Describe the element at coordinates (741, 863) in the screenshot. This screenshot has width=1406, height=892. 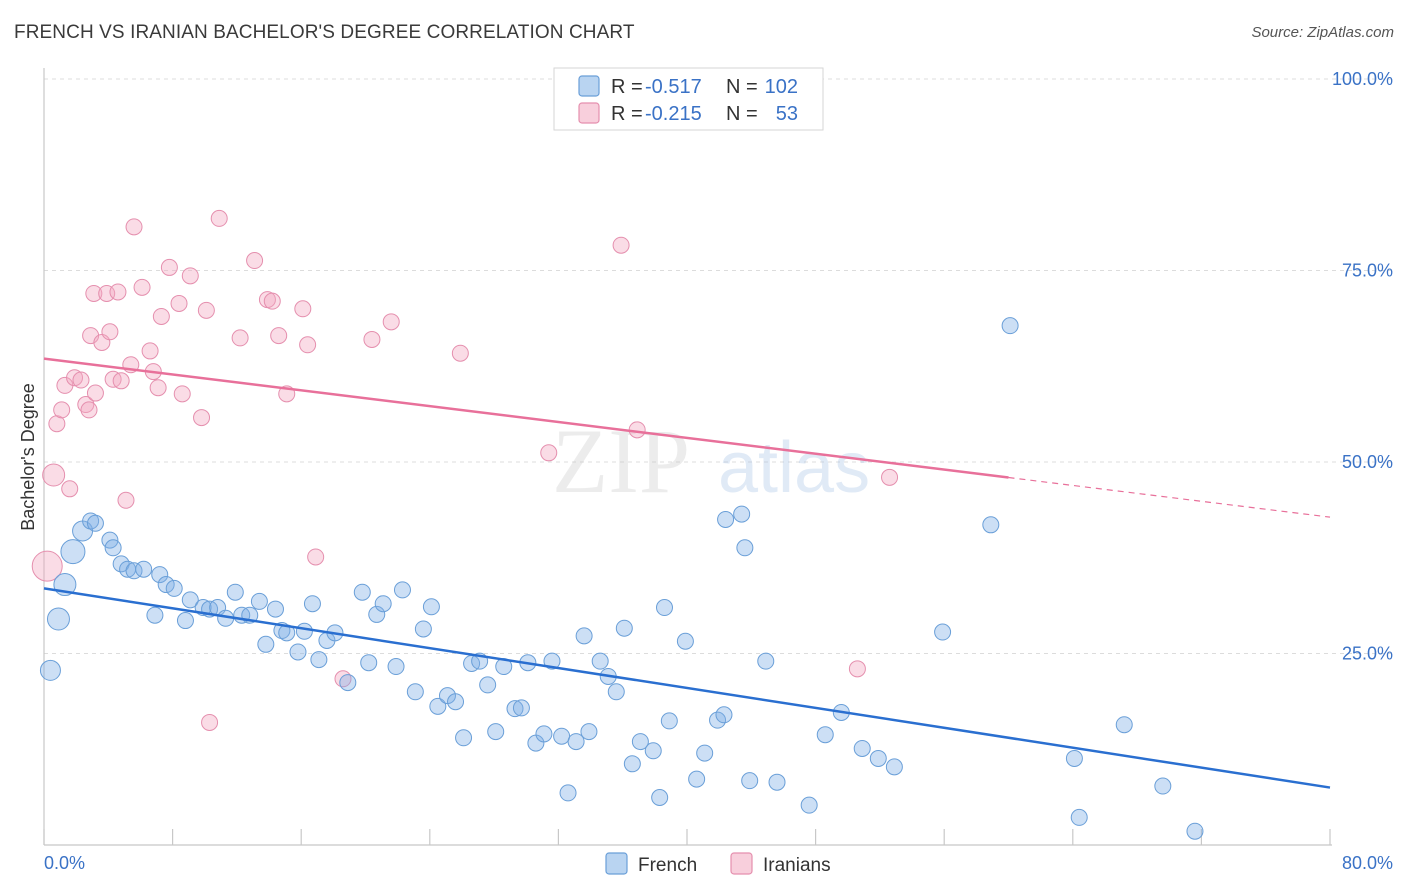
I see `bottom-legend-swatch-iranians` at that location.